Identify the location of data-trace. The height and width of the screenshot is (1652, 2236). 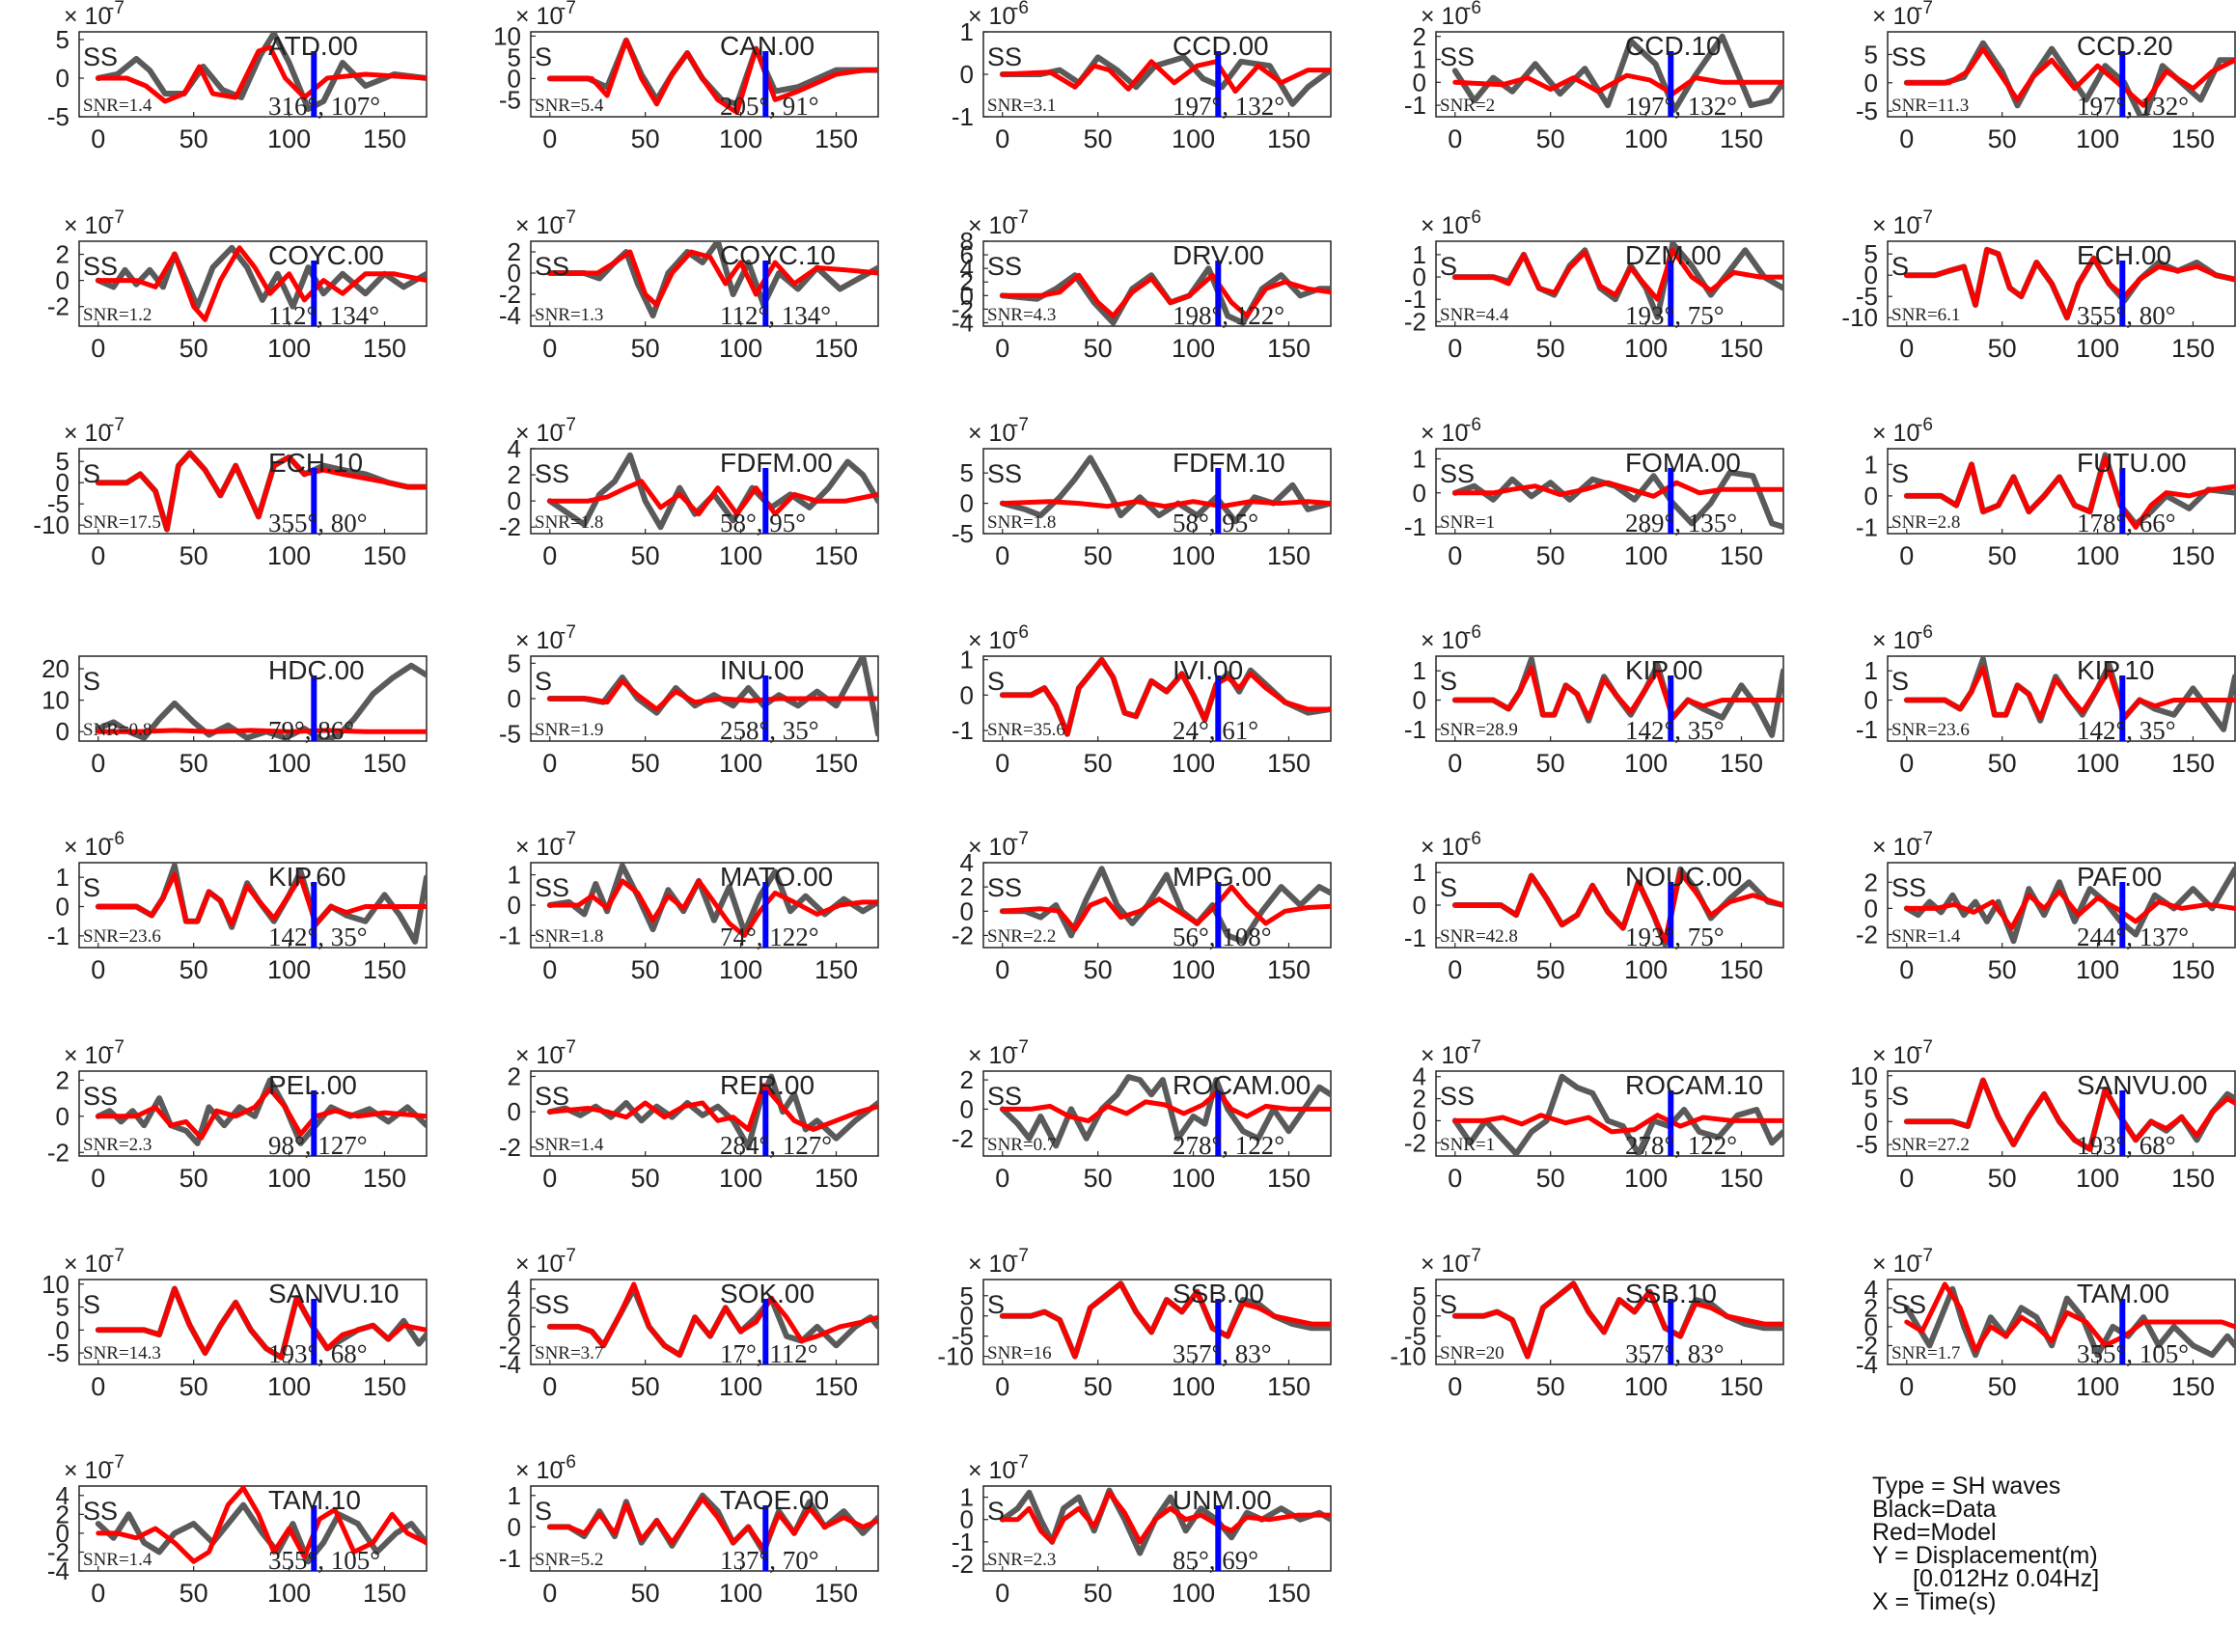
(712, 899).